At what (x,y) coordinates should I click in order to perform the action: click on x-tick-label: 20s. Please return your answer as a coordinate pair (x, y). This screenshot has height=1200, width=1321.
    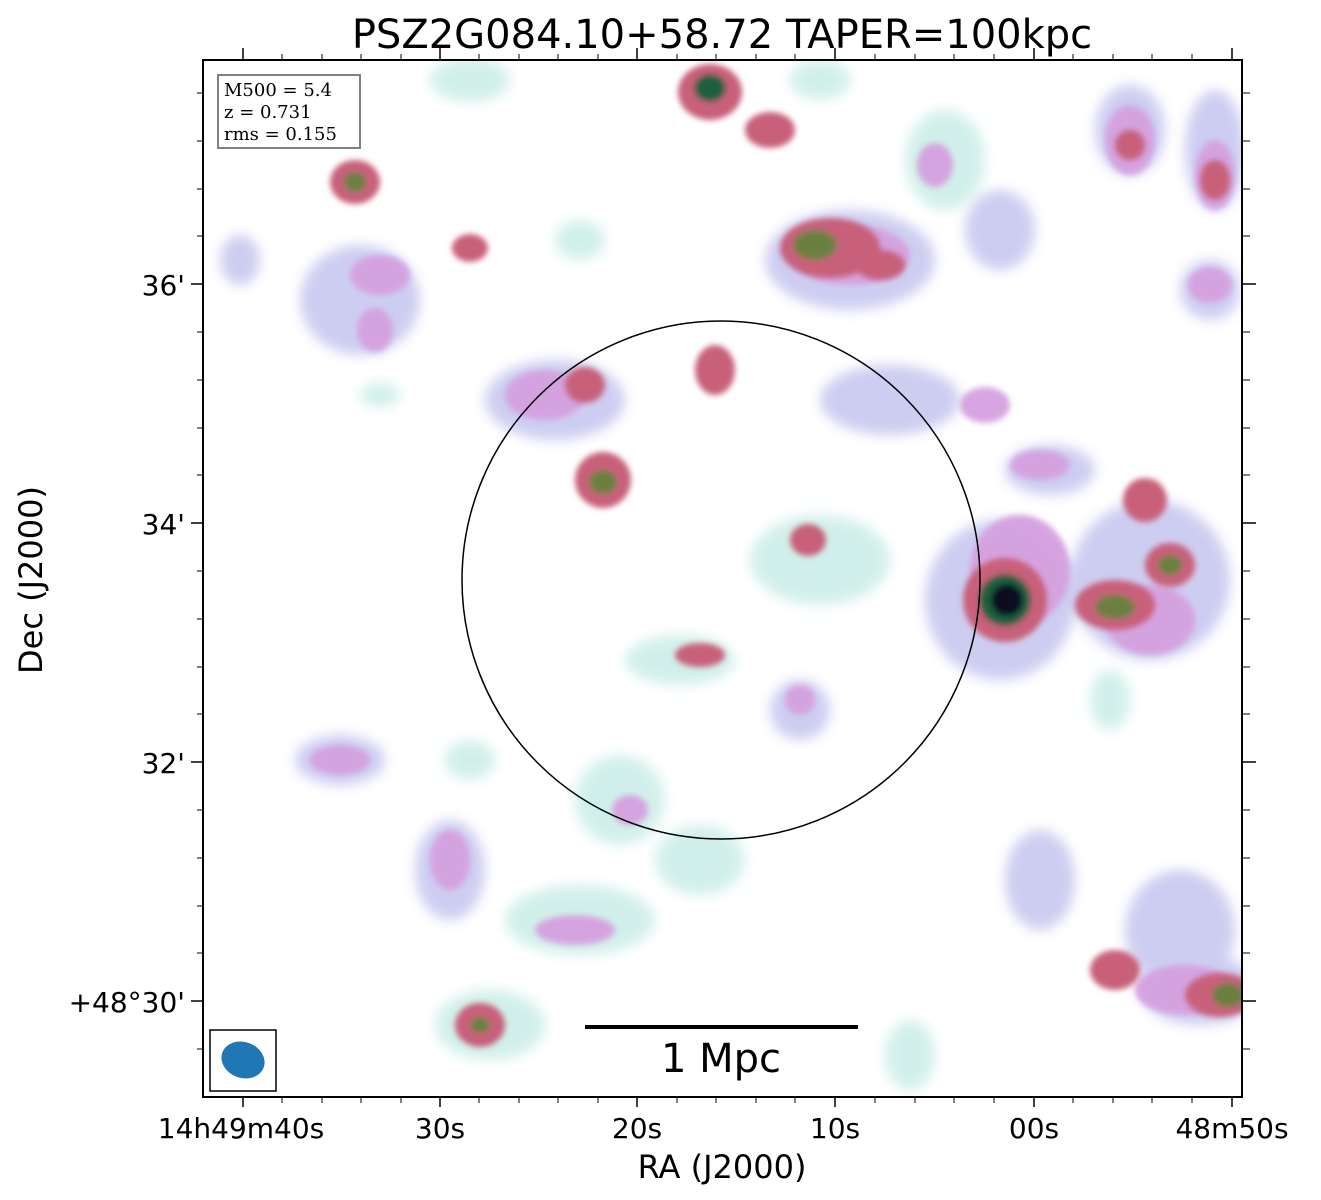
    Looking at the image, I should click on (637, 1128).